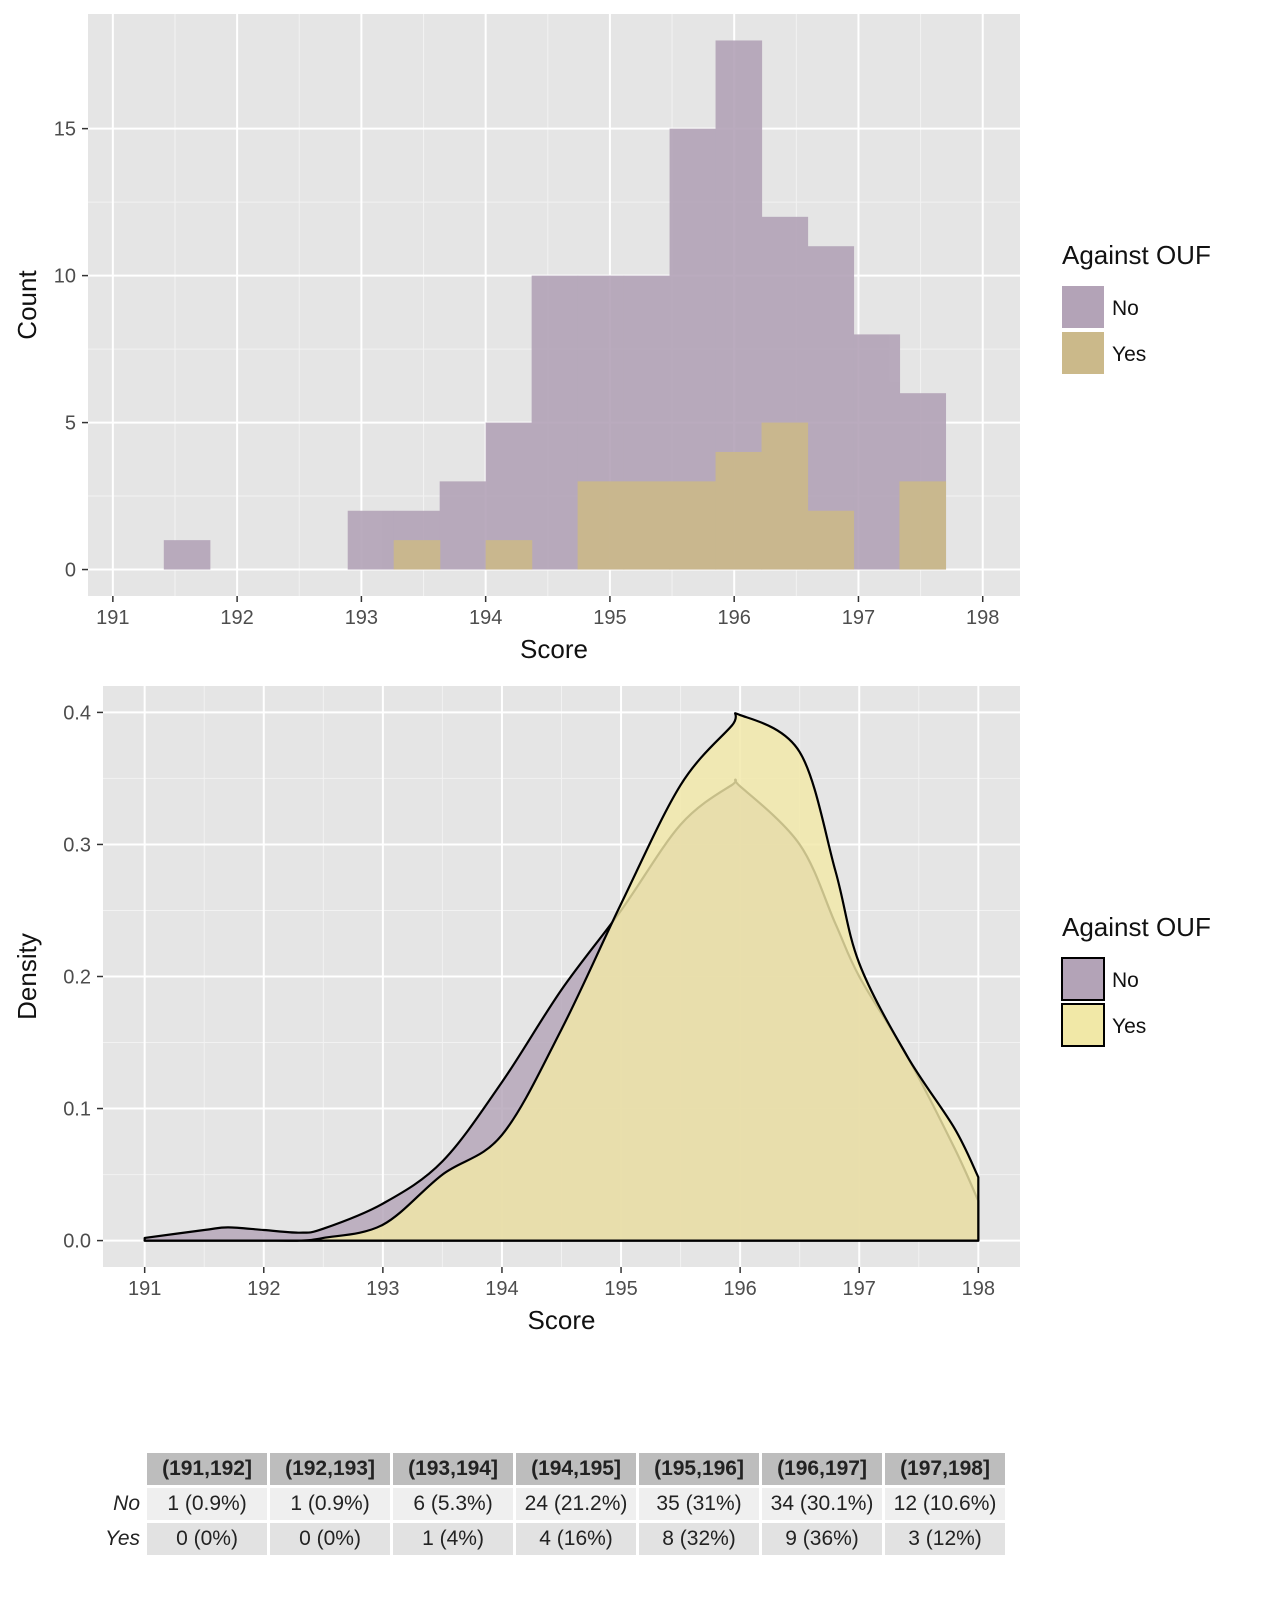 Image resolution: width=1280 pixels, height=1600 pixels. I want to click on table-row-label: Yes, so click(123, 1538).